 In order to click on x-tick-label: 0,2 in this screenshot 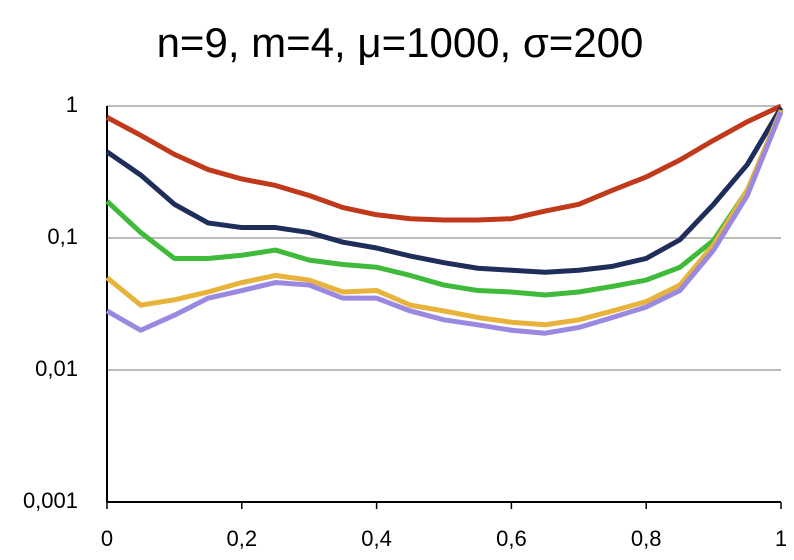, I will do `click(242, 538)`.